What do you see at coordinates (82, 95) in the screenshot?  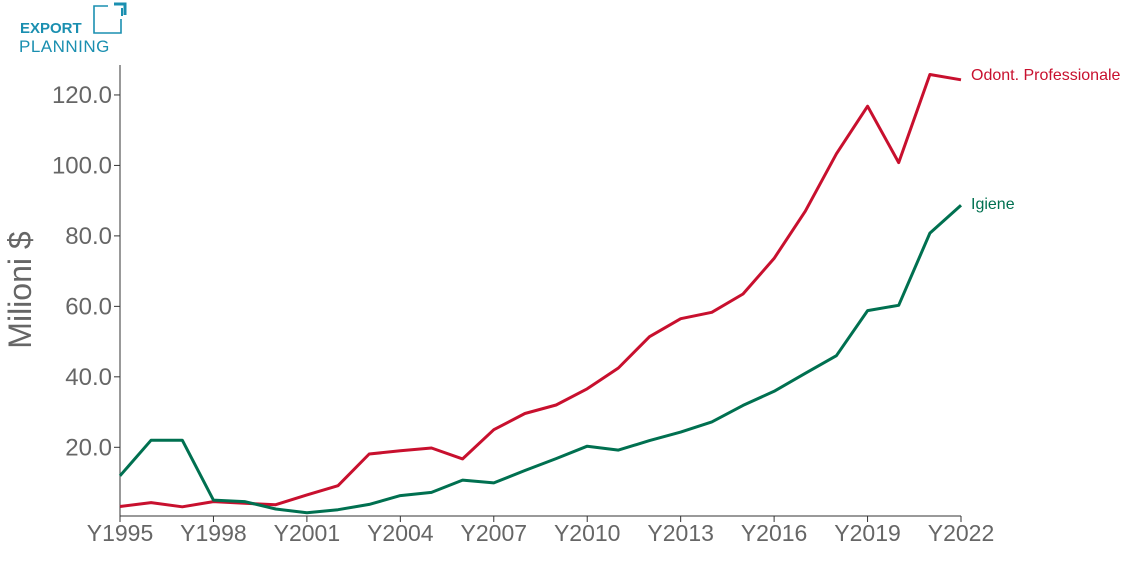 I see `y-tick-label: 120.0` at bounding box center [82, 95].